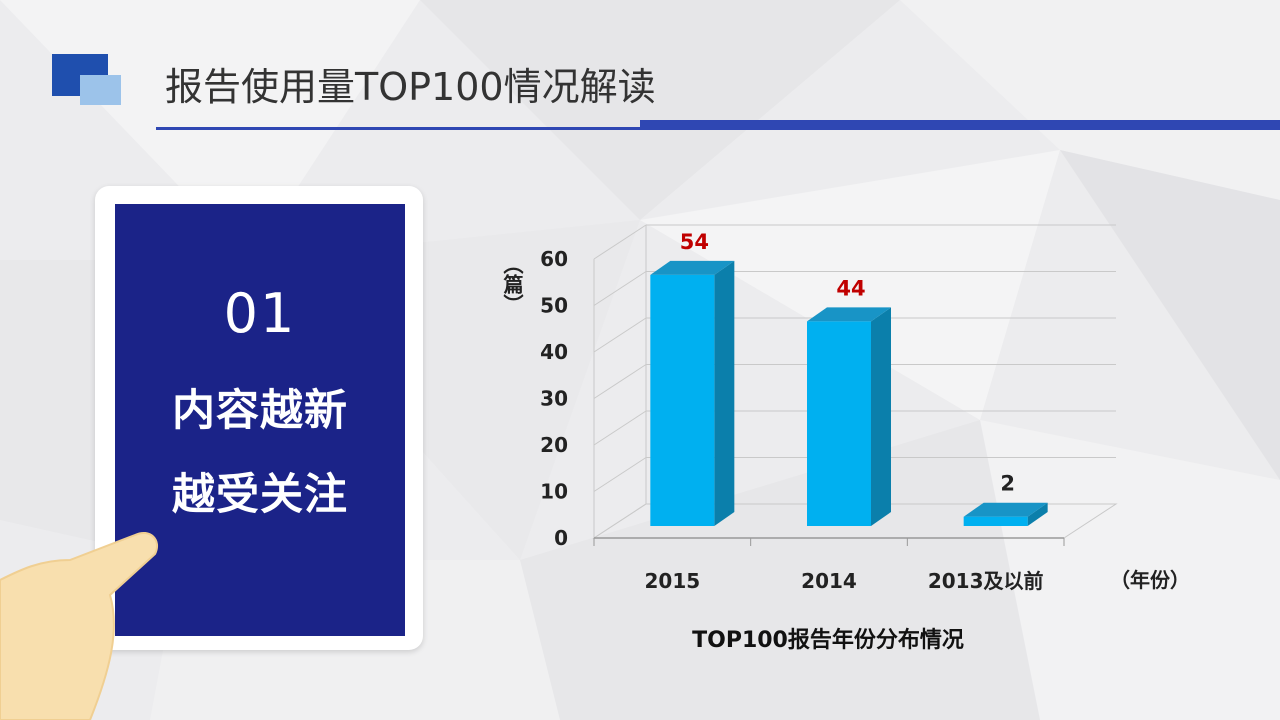  I want to click on tablet-screen: 01 内容越新 越受关注, so click(260, 420).